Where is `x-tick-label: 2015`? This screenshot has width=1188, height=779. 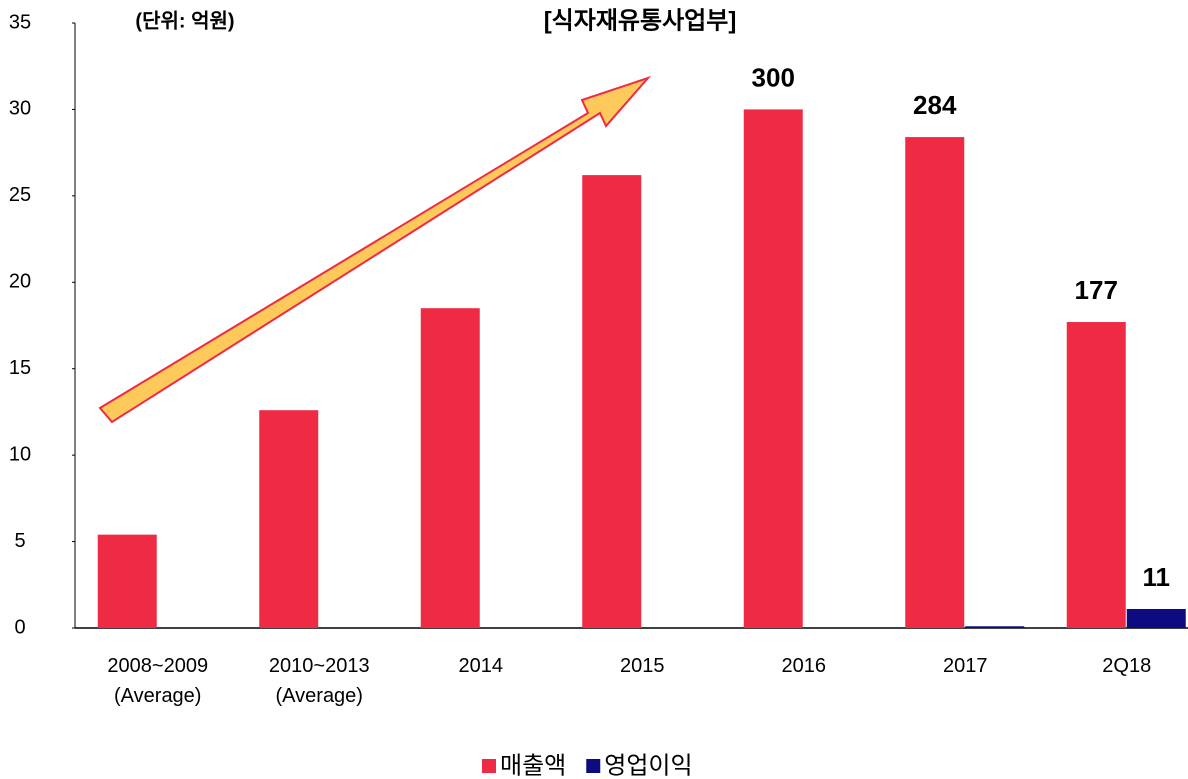
x-tick-label: 2015 is located at coordinates (642, 666).